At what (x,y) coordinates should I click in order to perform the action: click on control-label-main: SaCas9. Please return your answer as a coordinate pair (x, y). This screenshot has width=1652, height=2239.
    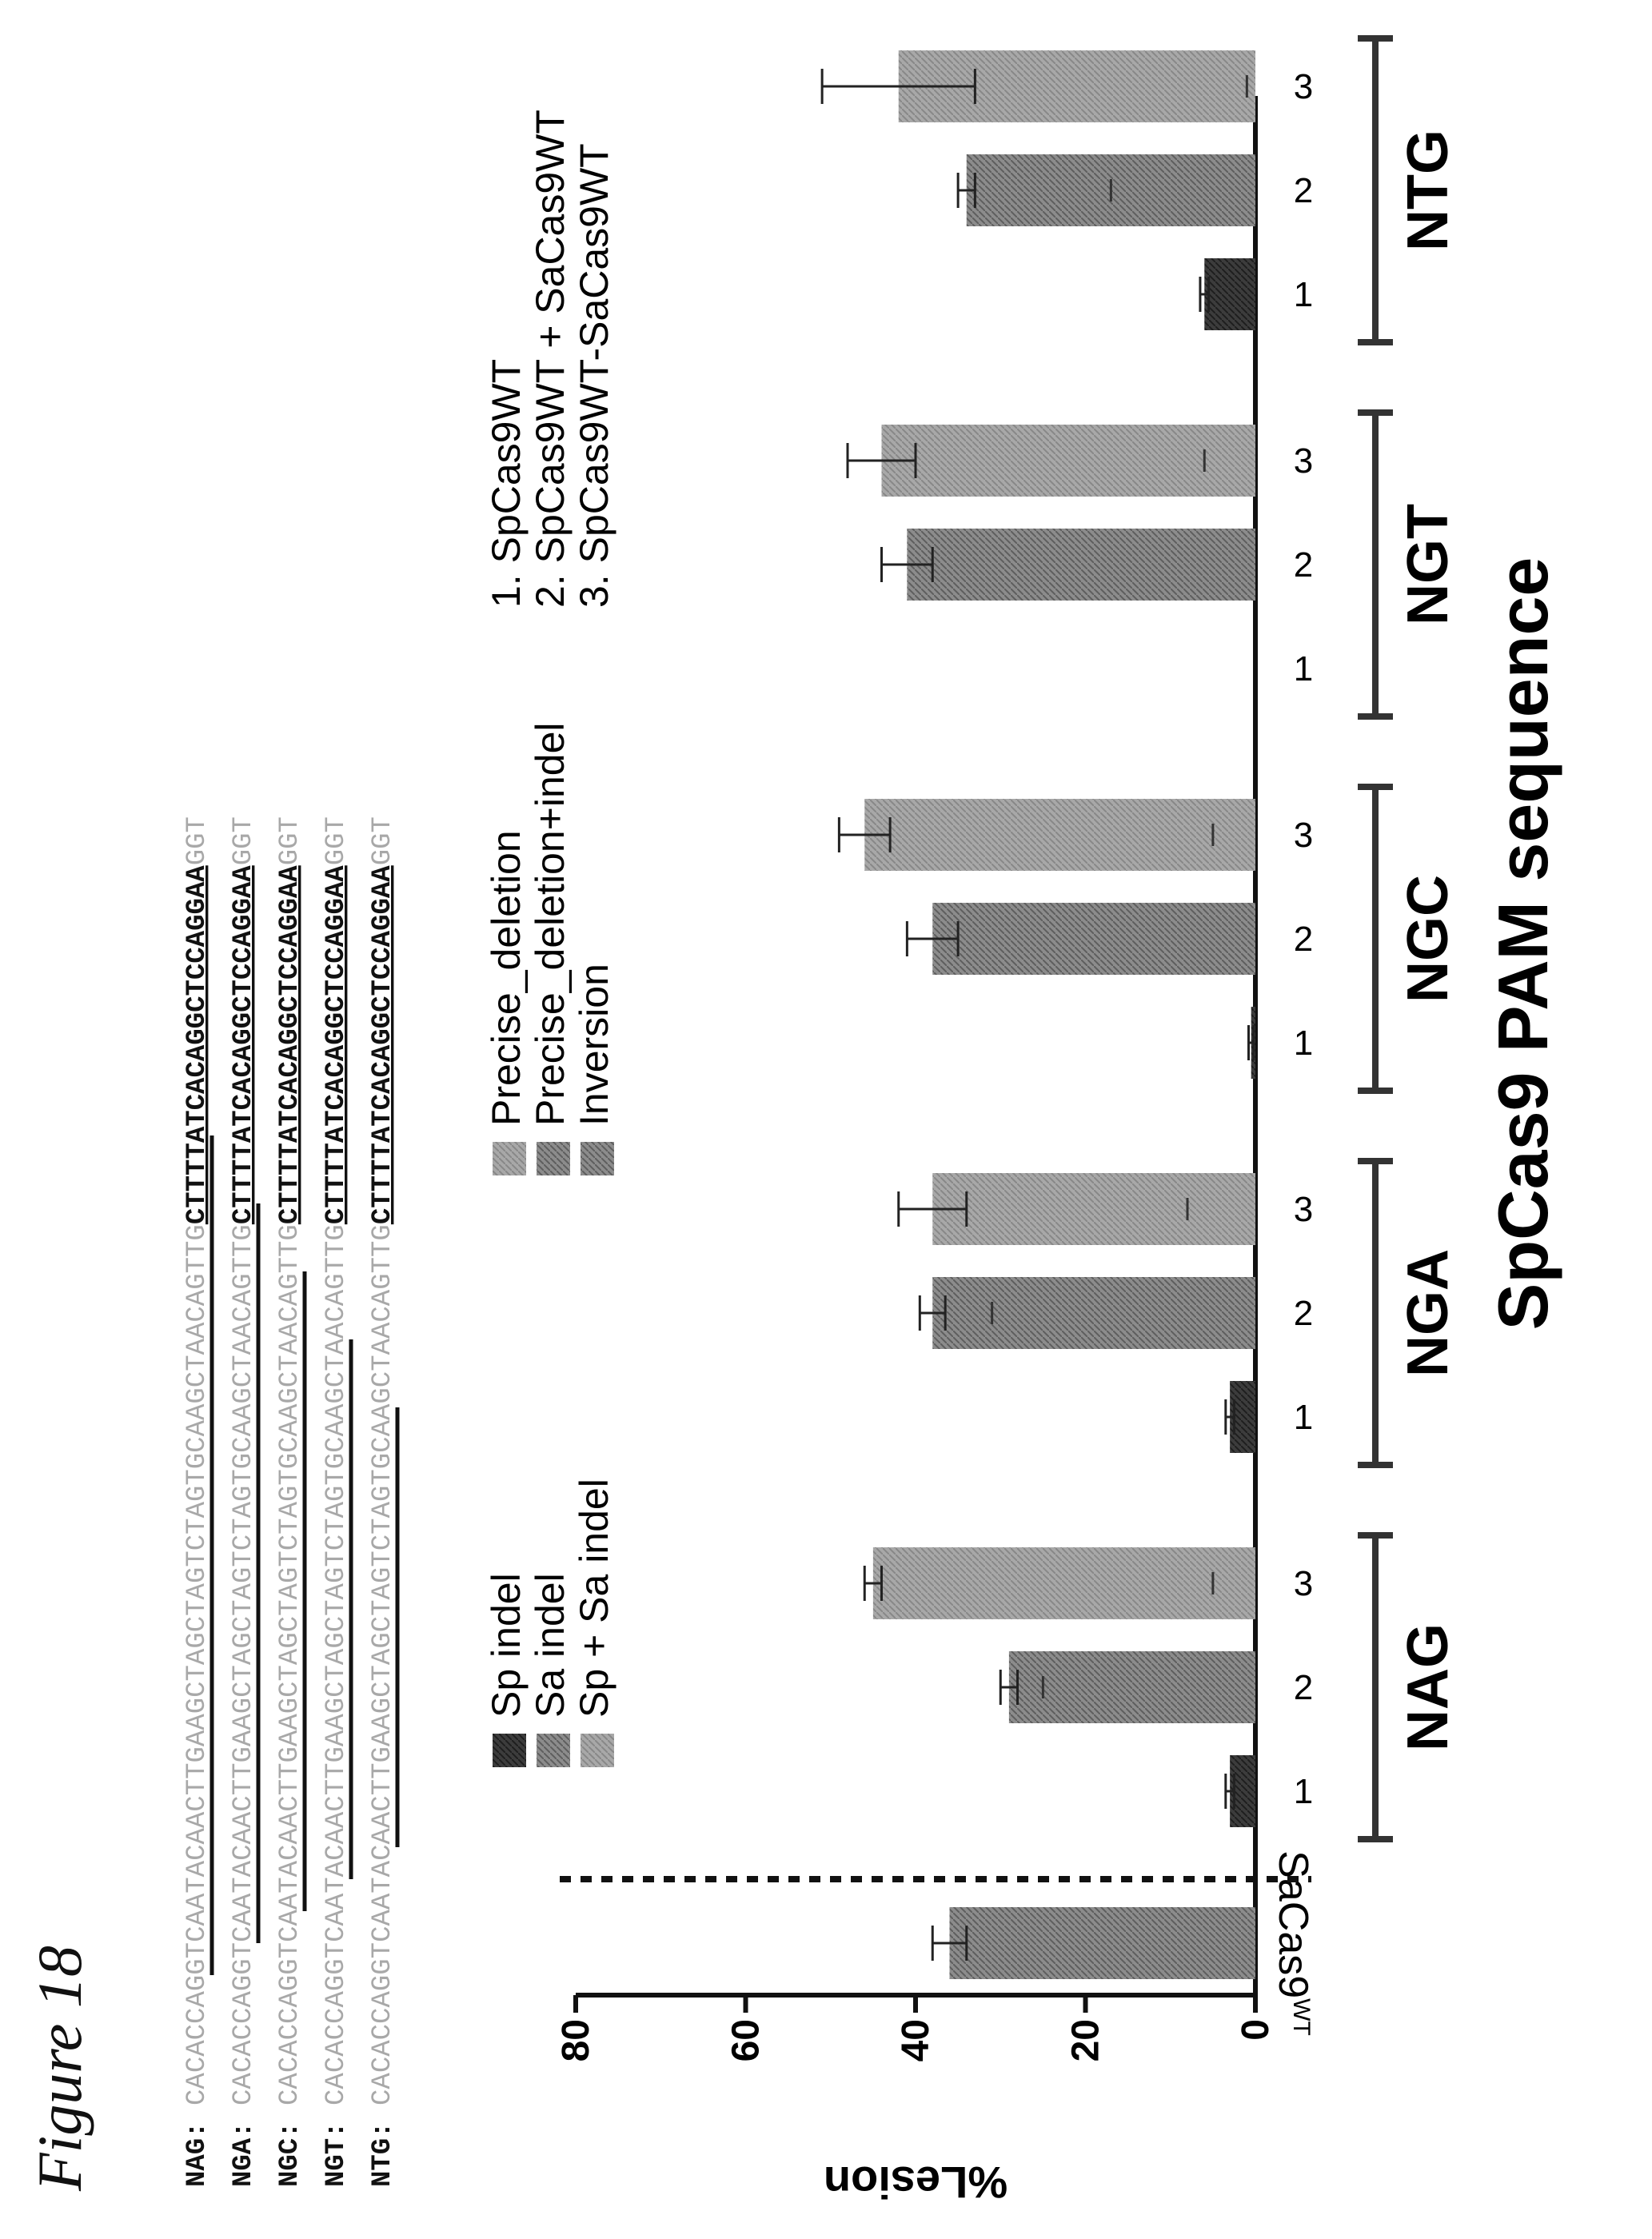
    Looking at the image, I should click on (1293, 1924).